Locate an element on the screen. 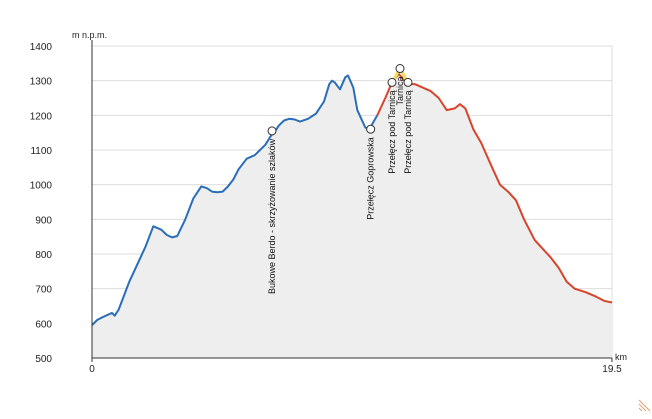 Image resolution: width=652 pixels, height=419 pixels. y-tick-labels: 500 600 700 800 900 1000 1100 1200 1300 1400 is located at coordinates (41, 203).